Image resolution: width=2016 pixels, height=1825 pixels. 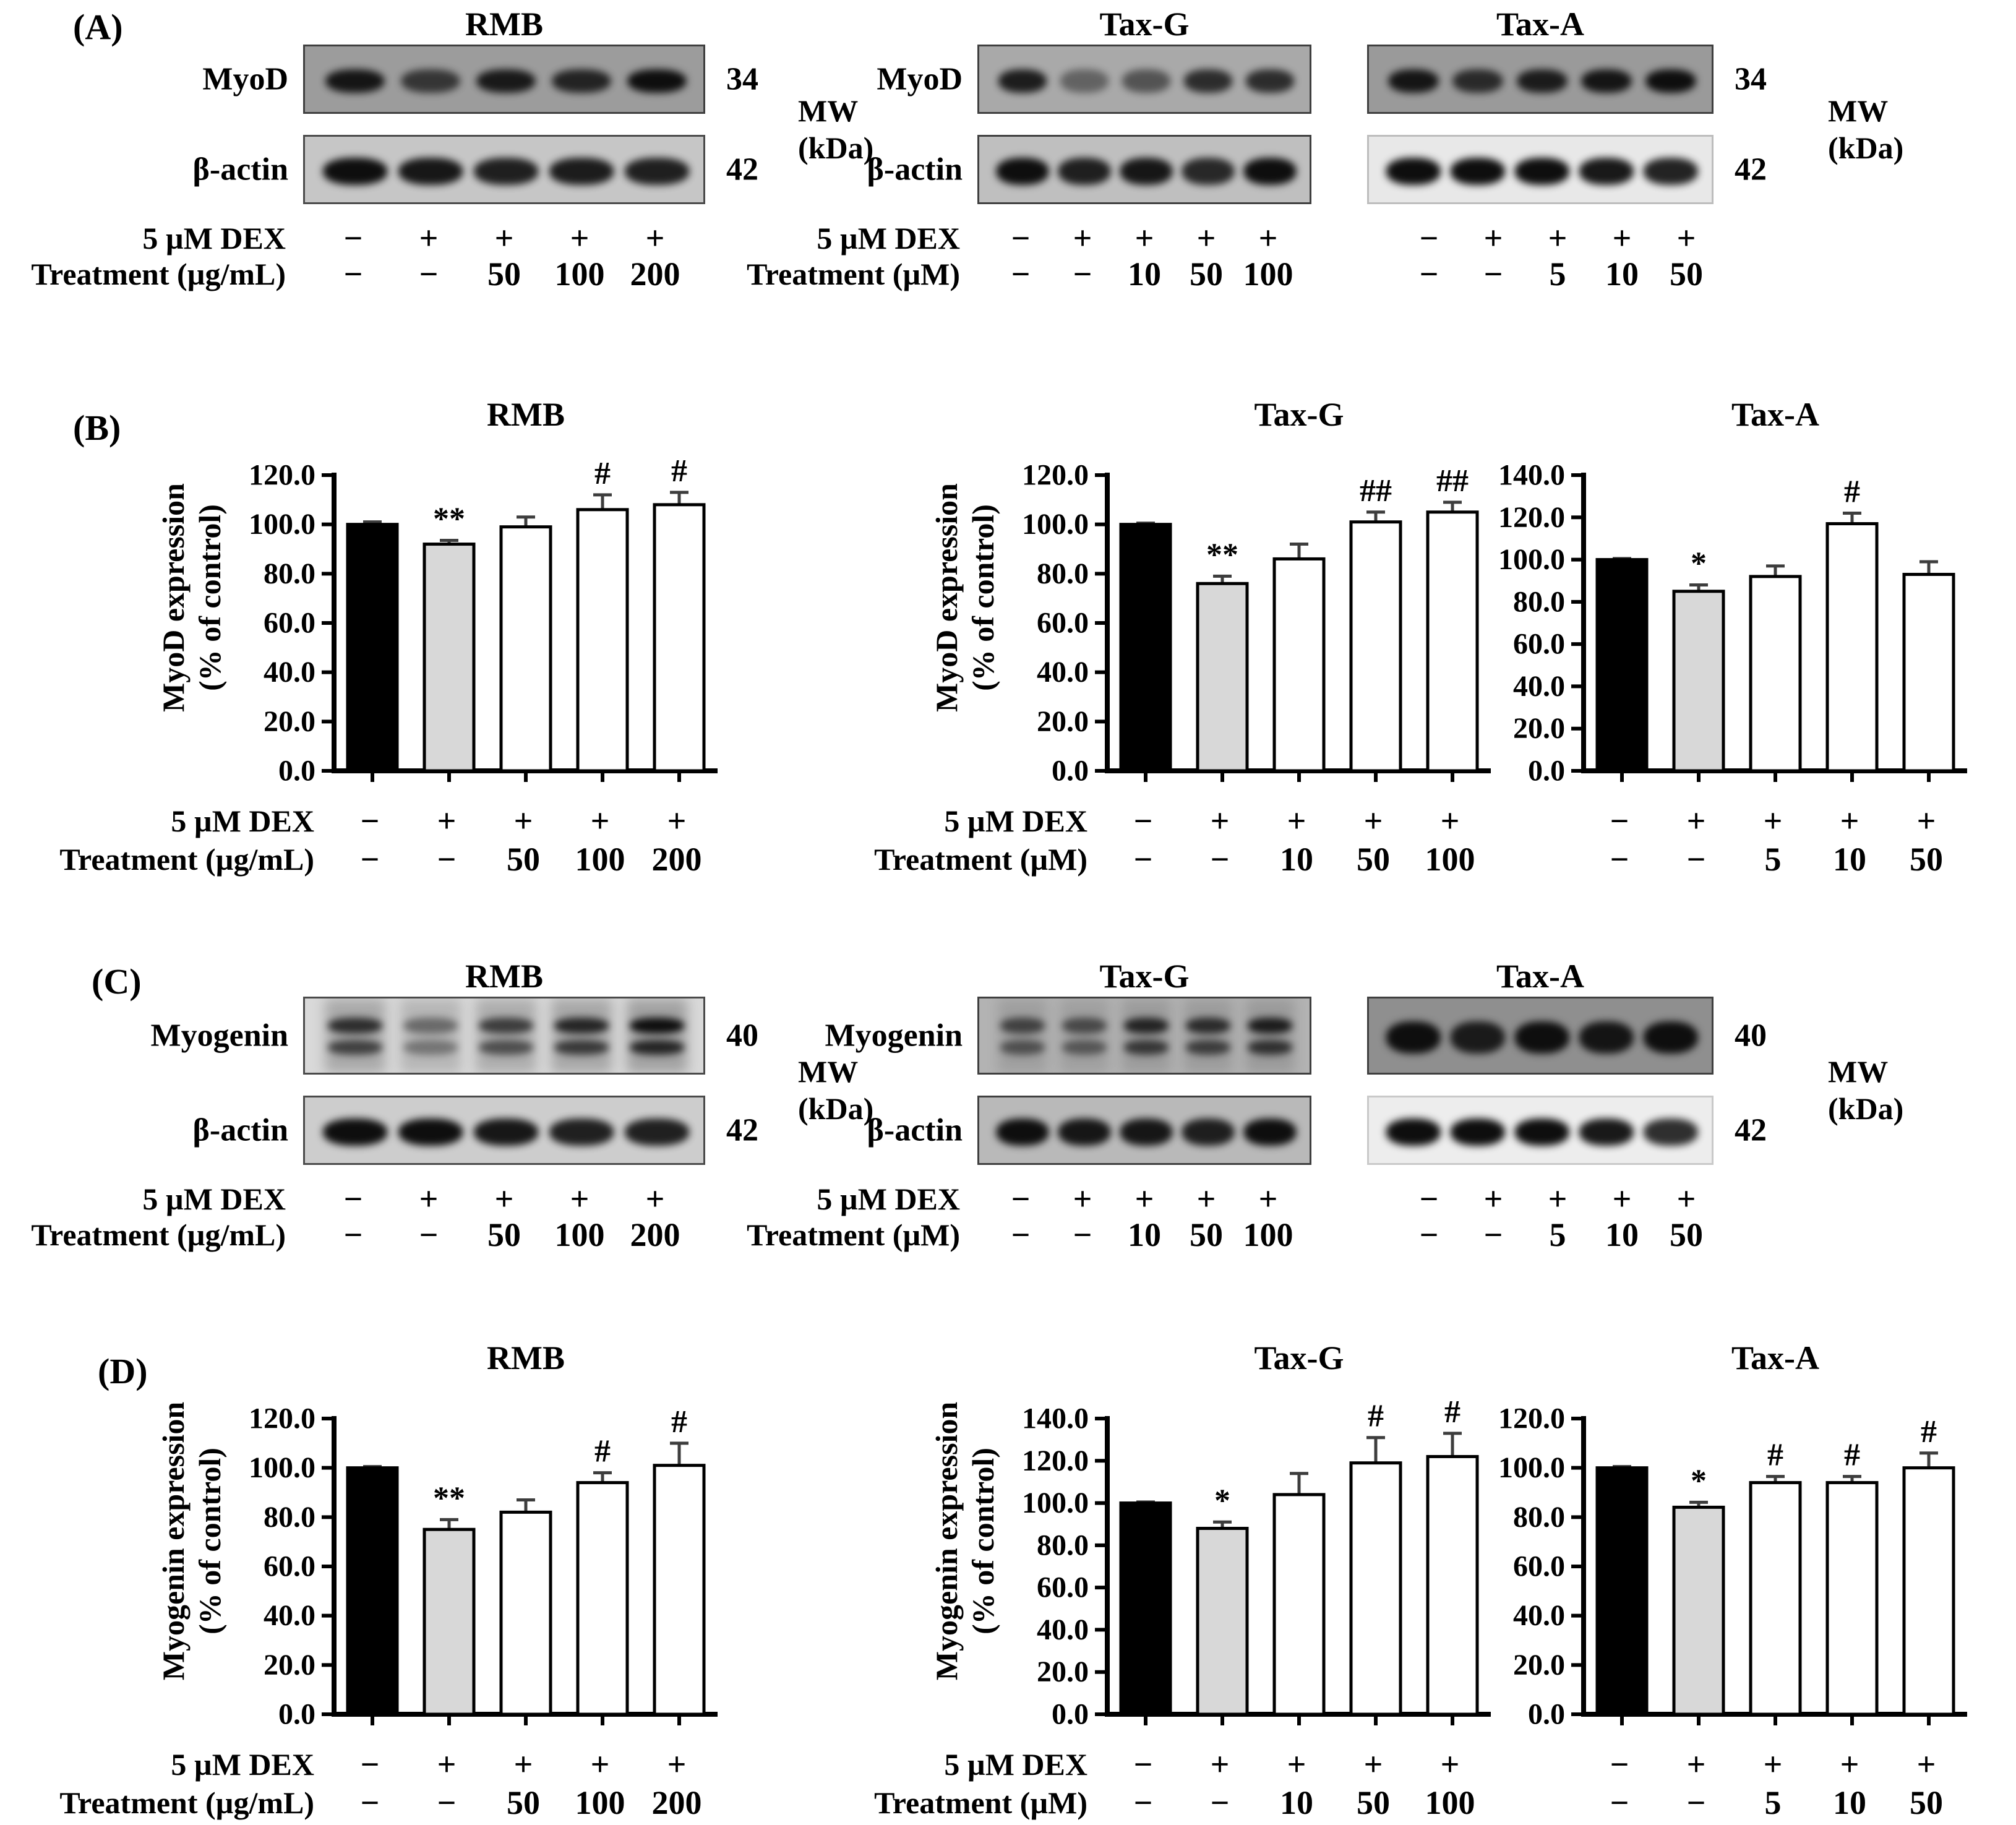 What do you see at coordinates (1144, 1036) in the screenshot?
I see `blot-image-Myogenin` at bounding box center [1144, 1036].